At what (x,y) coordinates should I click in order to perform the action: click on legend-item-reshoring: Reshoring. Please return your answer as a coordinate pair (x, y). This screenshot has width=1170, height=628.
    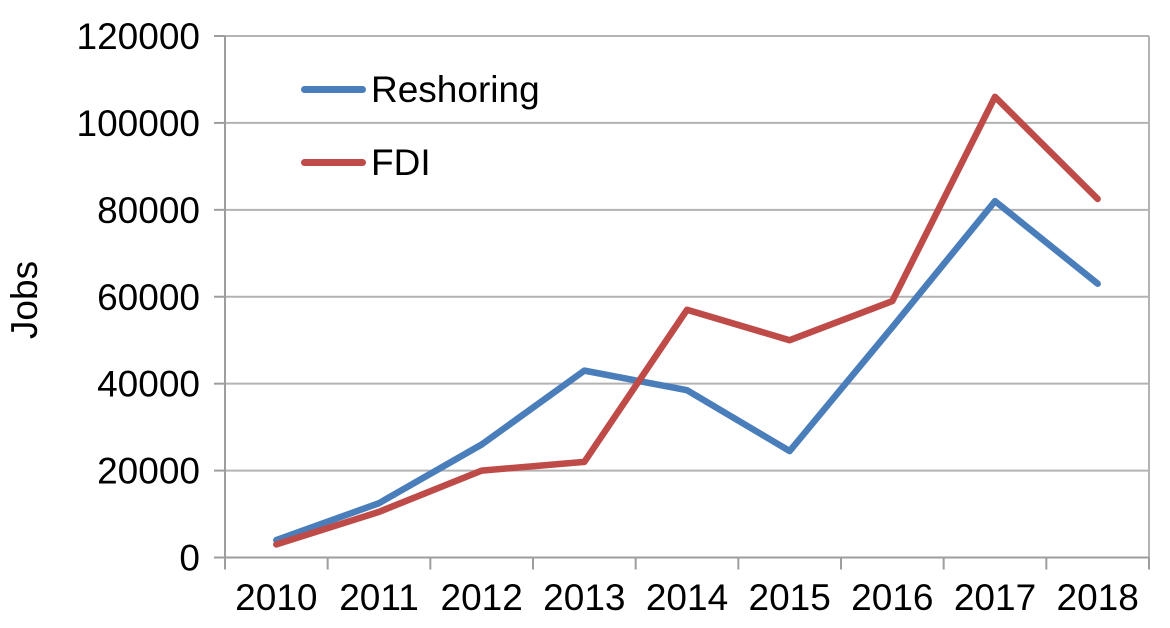
    Looking at the image, I should click on (420, 89).